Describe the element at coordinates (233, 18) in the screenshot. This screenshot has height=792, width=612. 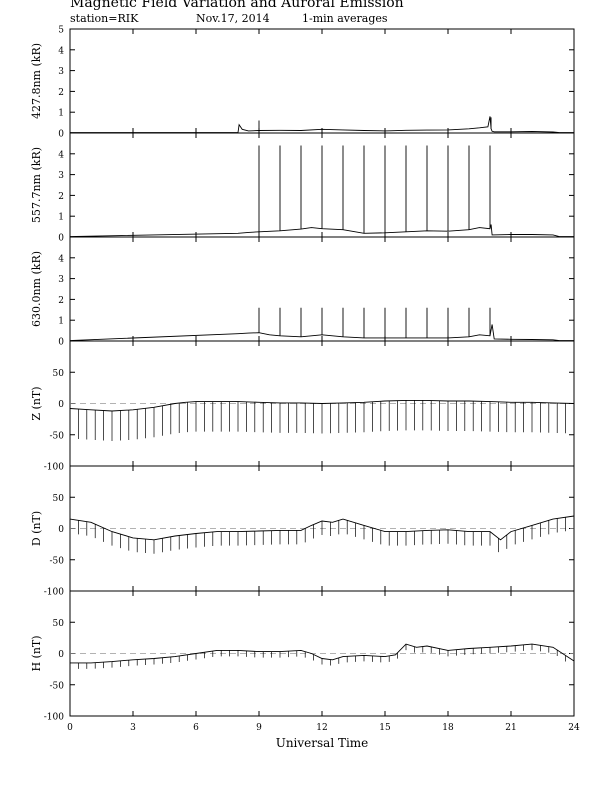
I see `date-label: Nov.17, 2014` at that location.